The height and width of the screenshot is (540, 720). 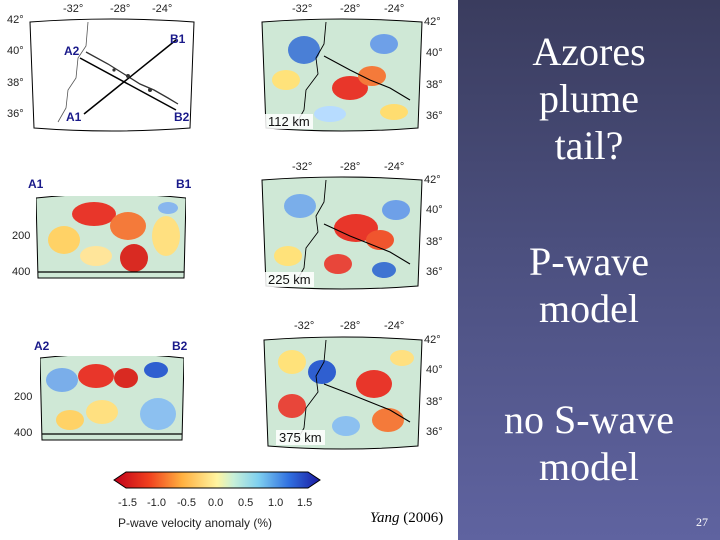 What do you see at coordinates (276, 503) in the screenshot?
I see `colorbar-tick: 1.0` at bounding box center [276, 503].